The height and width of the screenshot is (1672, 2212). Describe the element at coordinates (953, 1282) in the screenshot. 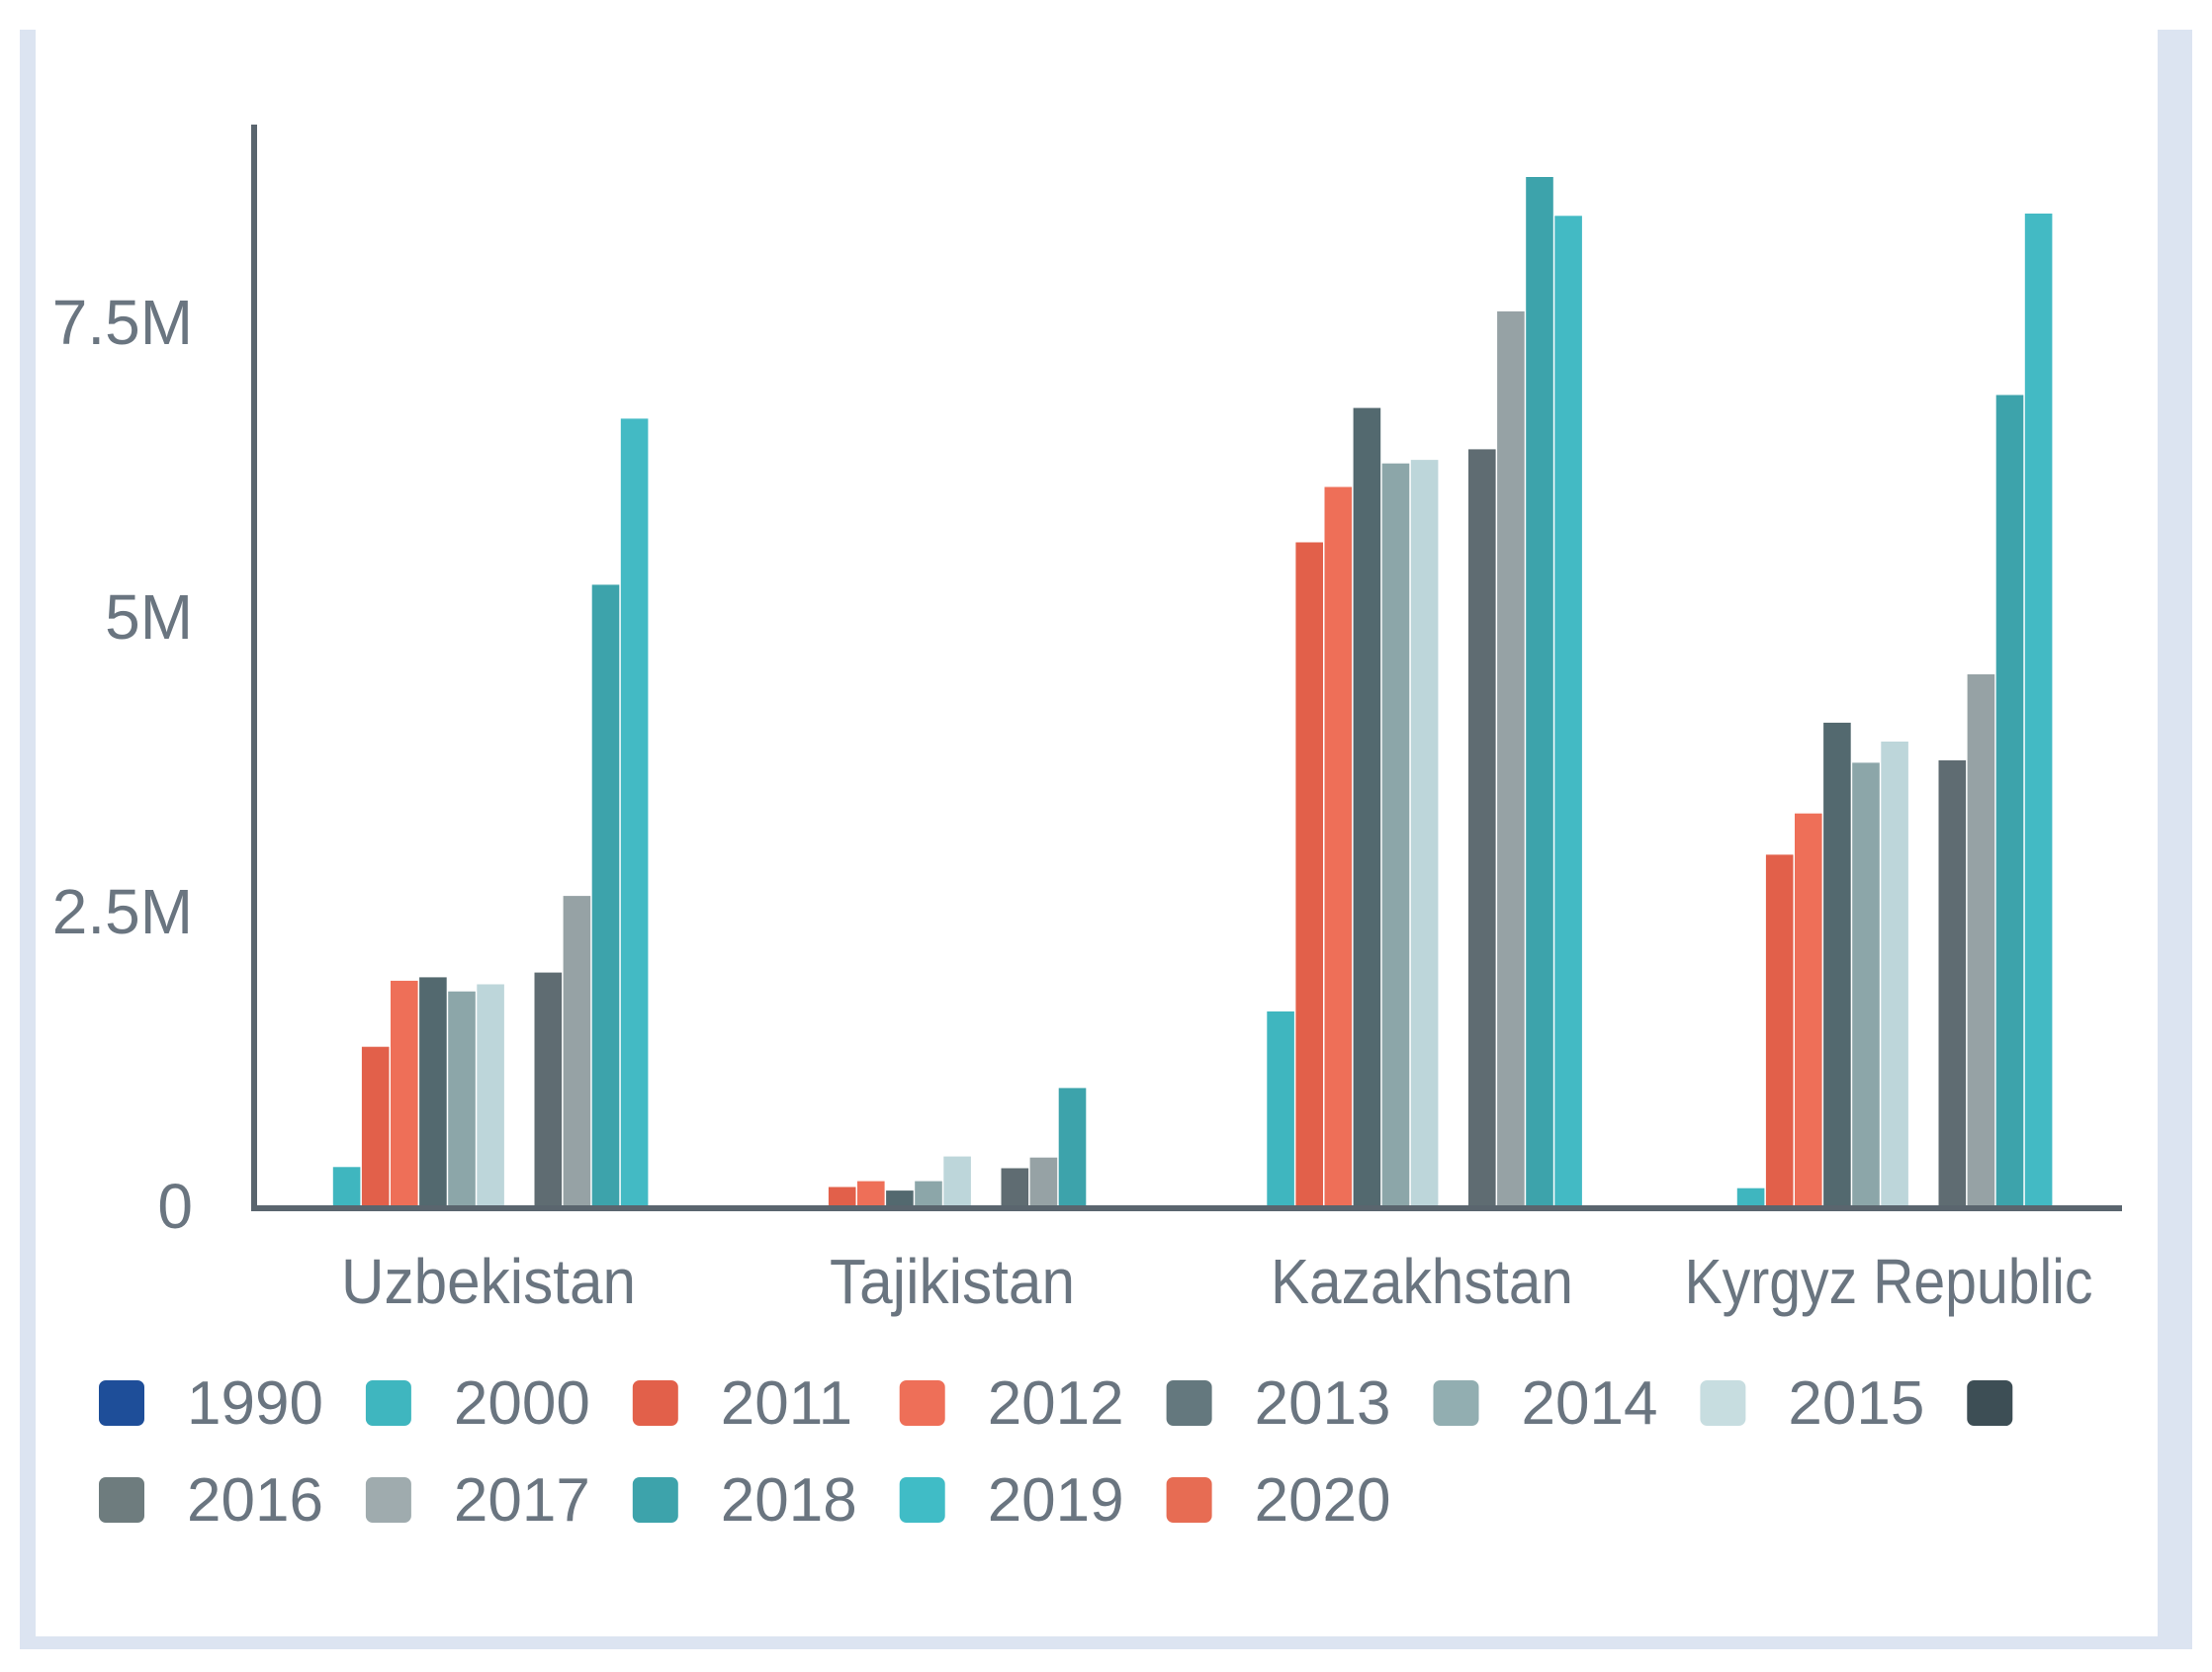

I see `svg-text: Tajikistan` at that location.